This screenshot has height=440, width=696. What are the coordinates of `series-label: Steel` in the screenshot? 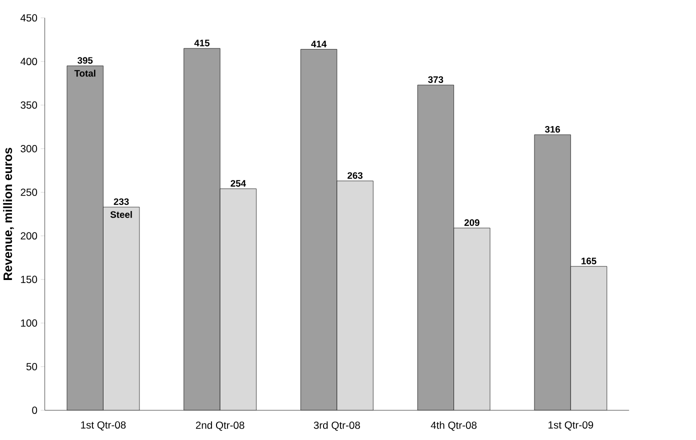 It's located at (121, 214).